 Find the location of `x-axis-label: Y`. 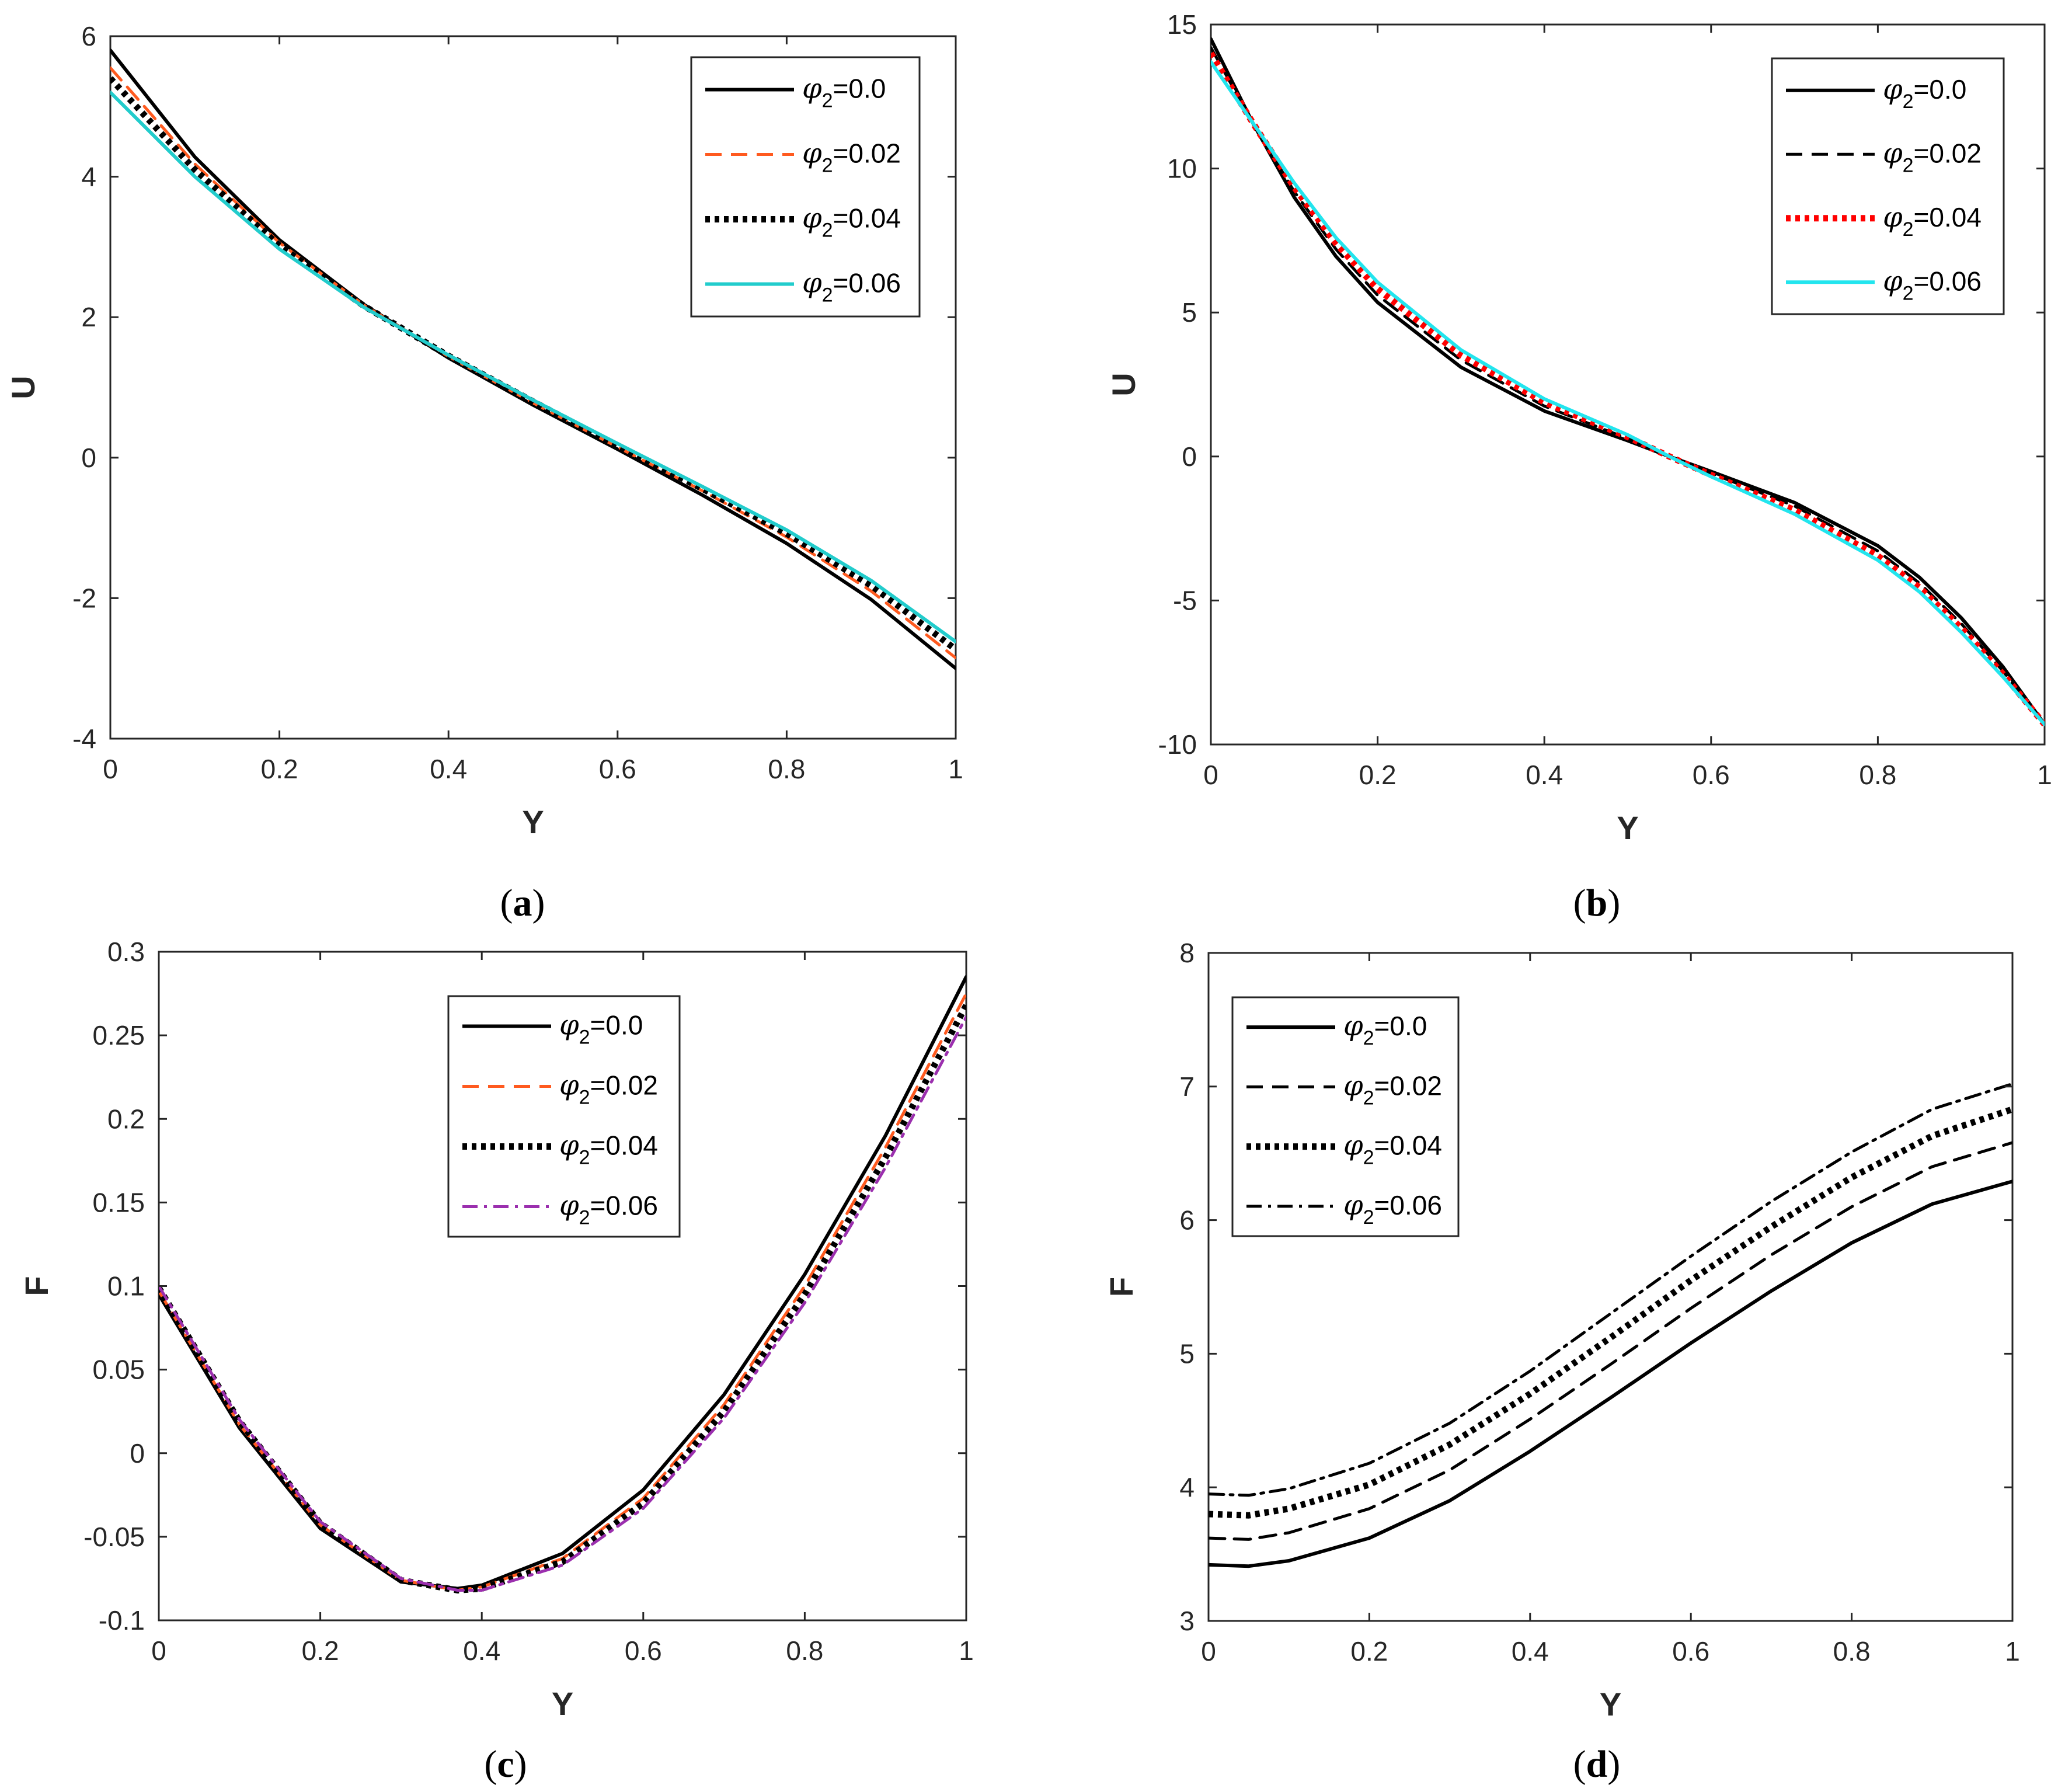

x-axis-label: Y is located at coordinates (533, 821).